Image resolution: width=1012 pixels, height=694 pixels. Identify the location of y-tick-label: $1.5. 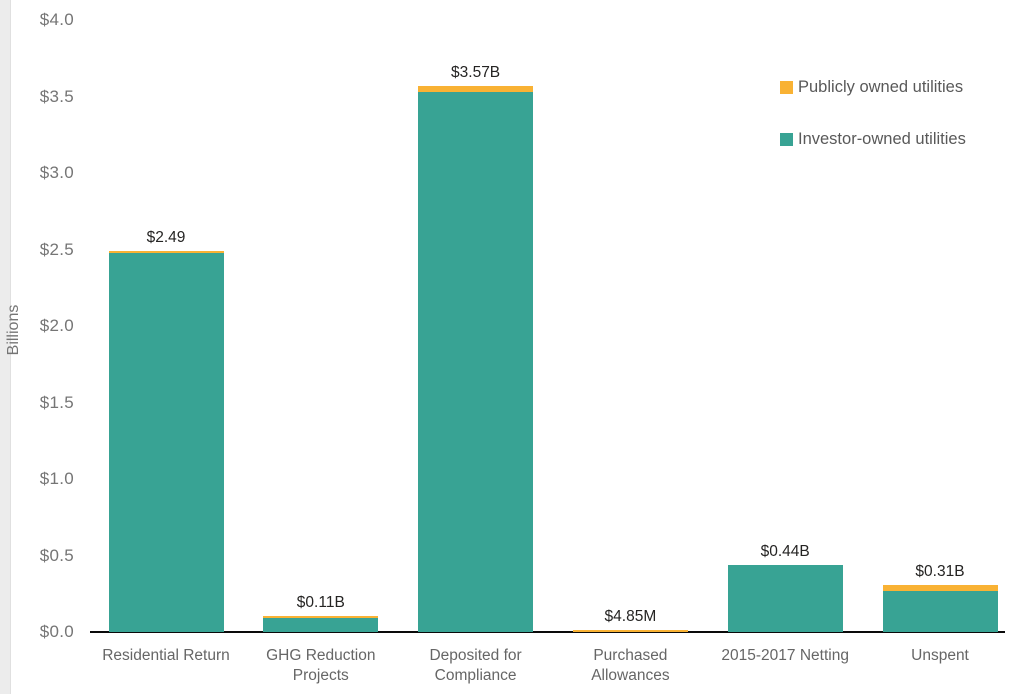
(56, 402).